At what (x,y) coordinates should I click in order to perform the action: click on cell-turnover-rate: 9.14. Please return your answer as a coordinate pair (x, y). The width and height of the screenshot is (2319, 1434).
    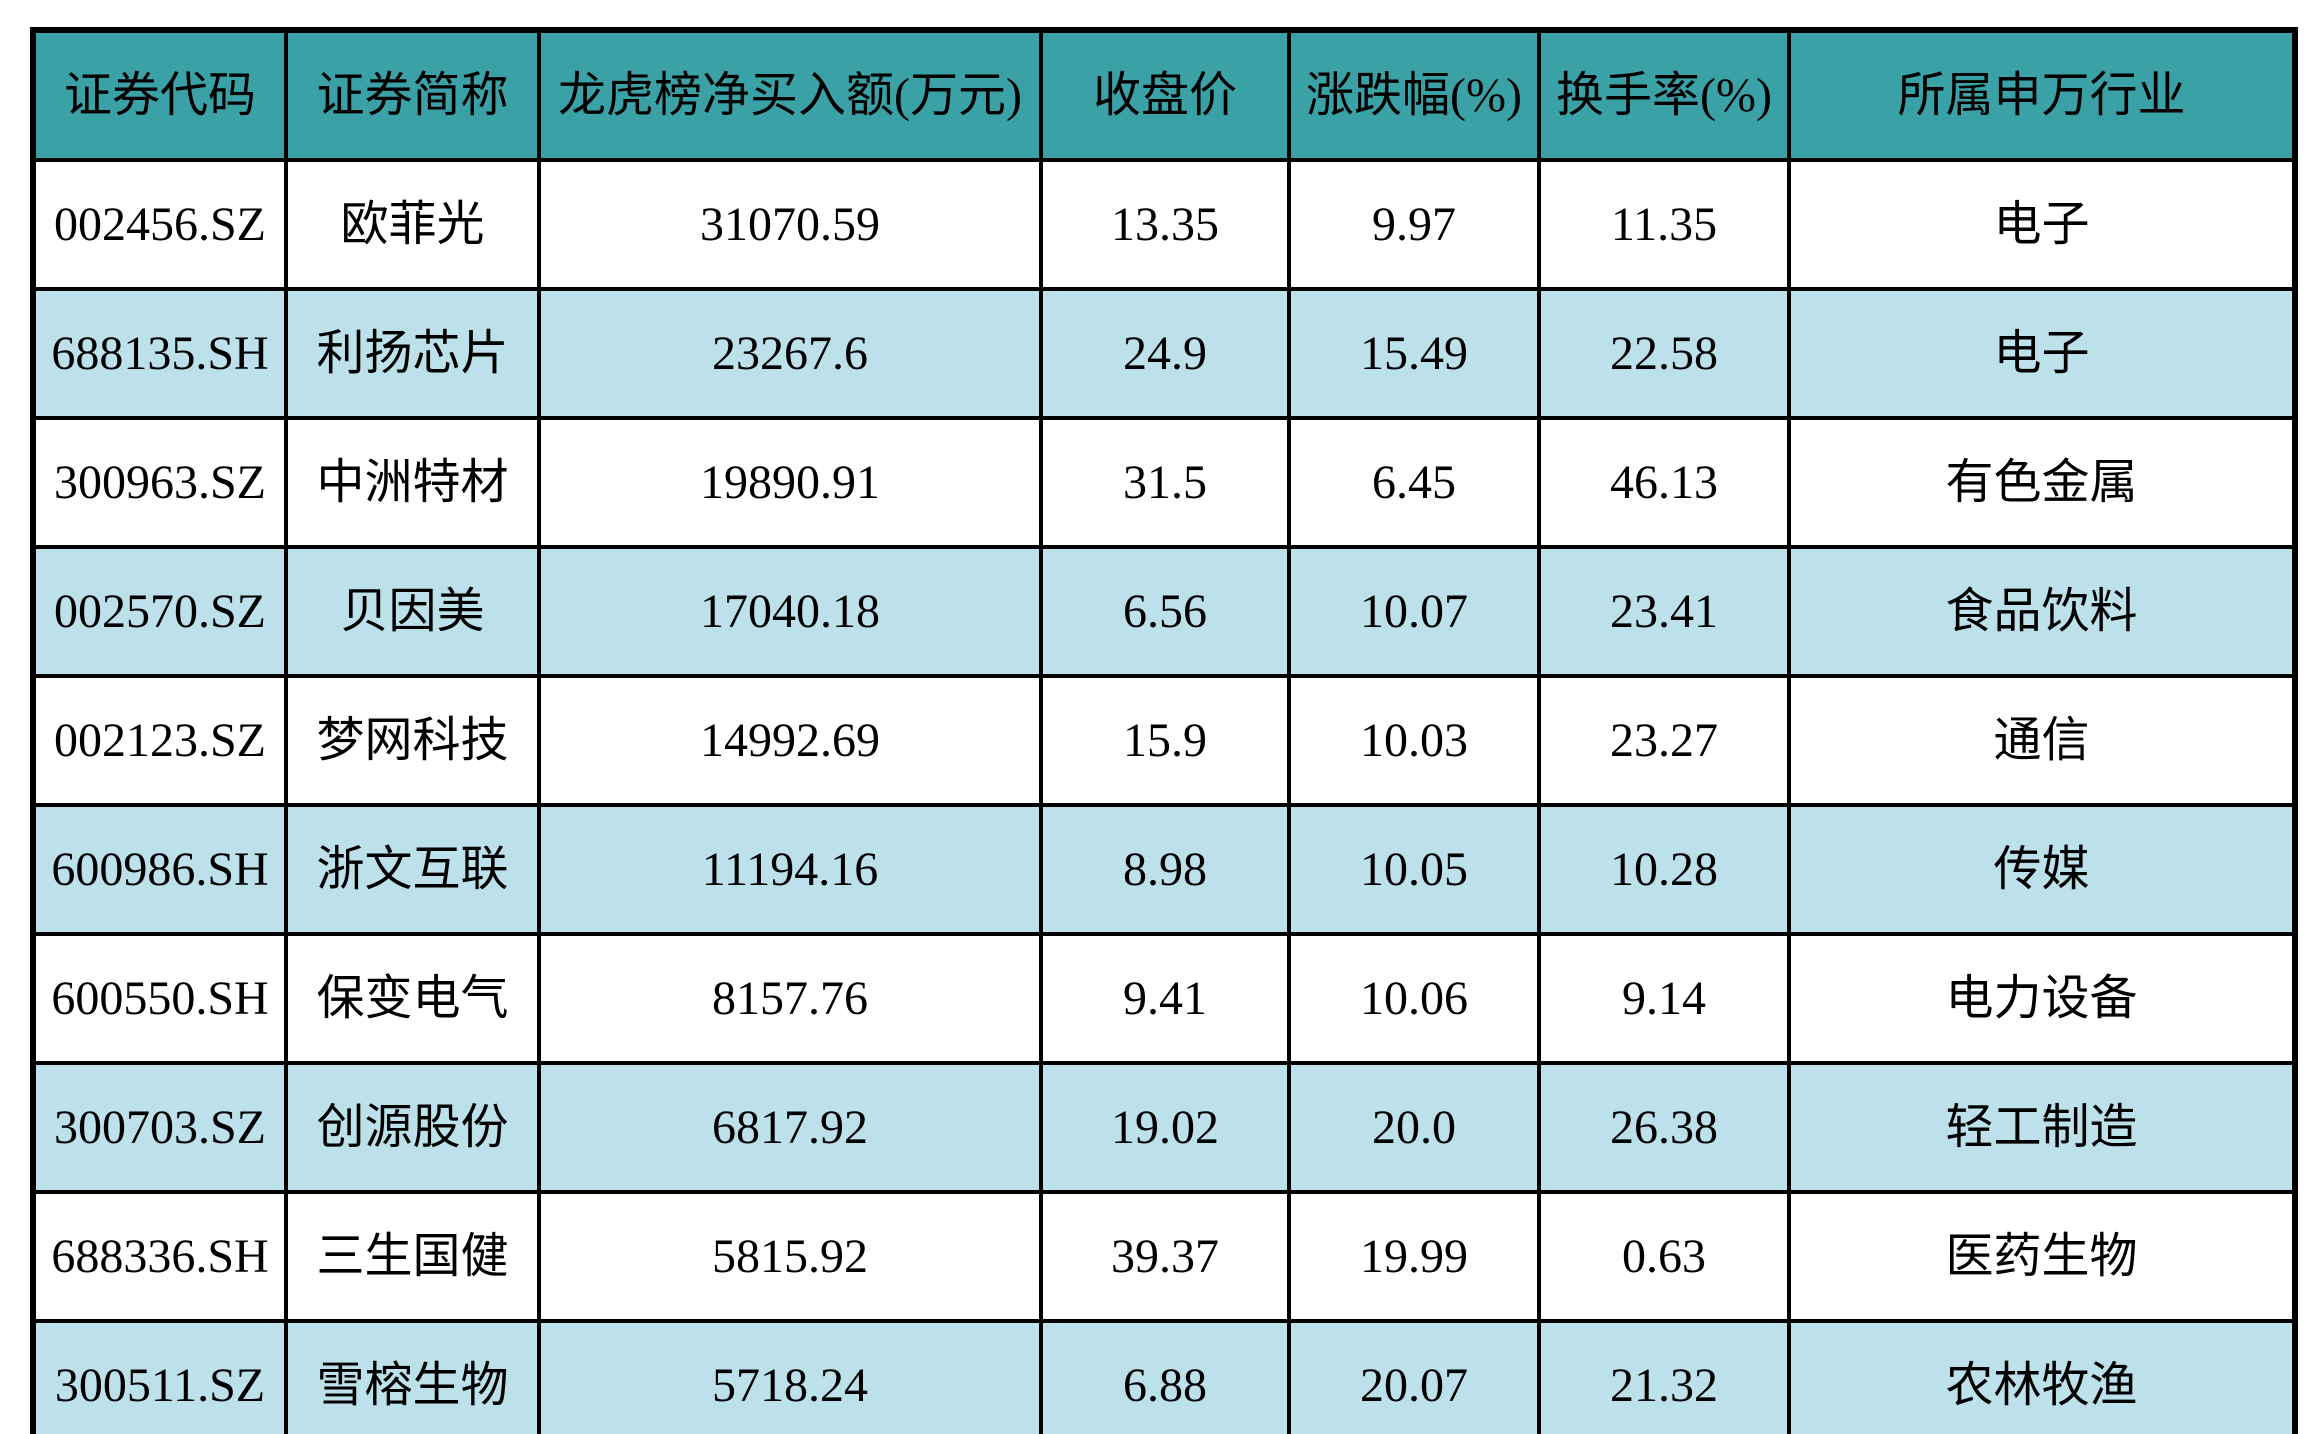
    Looking at the image, I should click on (1664, 998).